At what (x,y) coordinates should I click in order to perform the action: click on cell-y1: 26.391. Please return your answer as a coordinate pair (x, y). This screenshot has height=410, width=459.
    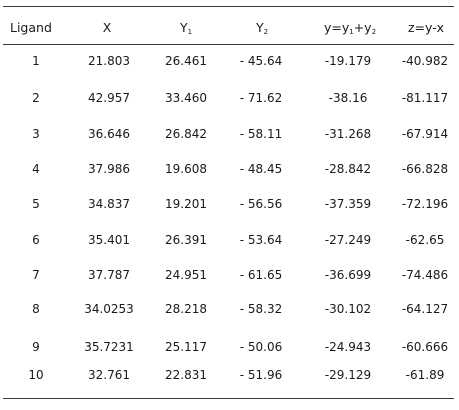
    Looking at the image, I should click on (186, 240).